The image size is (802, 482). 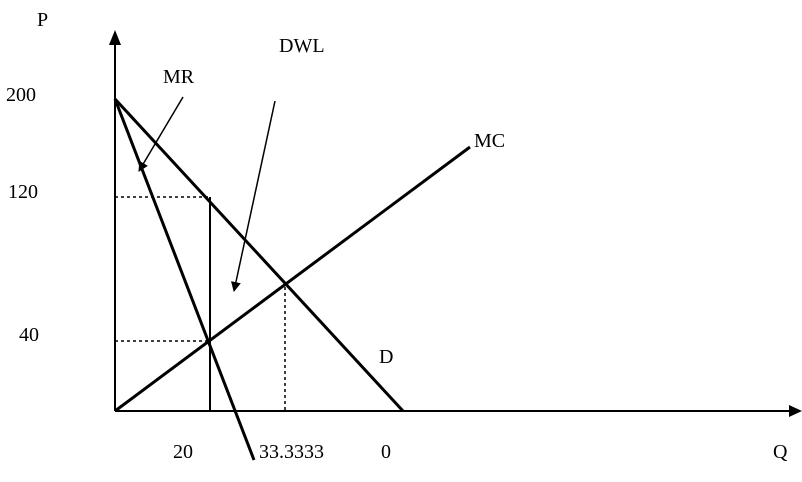 I want to click on qty-tick-0: 0, so click(x=386, y=452).